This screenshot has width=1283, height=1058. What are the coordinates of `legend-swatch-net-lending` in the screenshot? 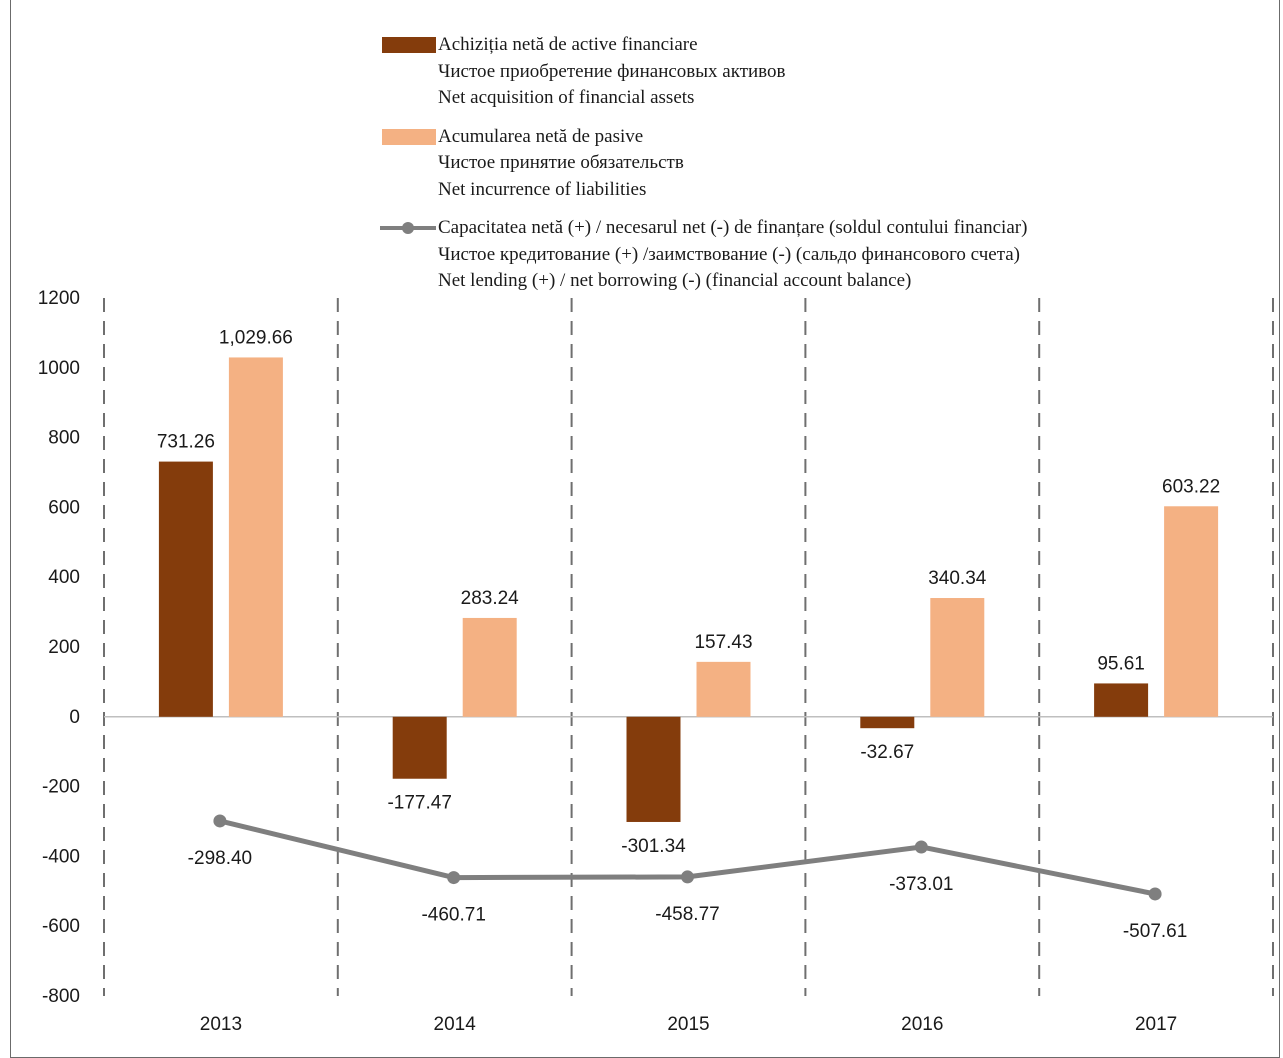 It's located at (408, 227).